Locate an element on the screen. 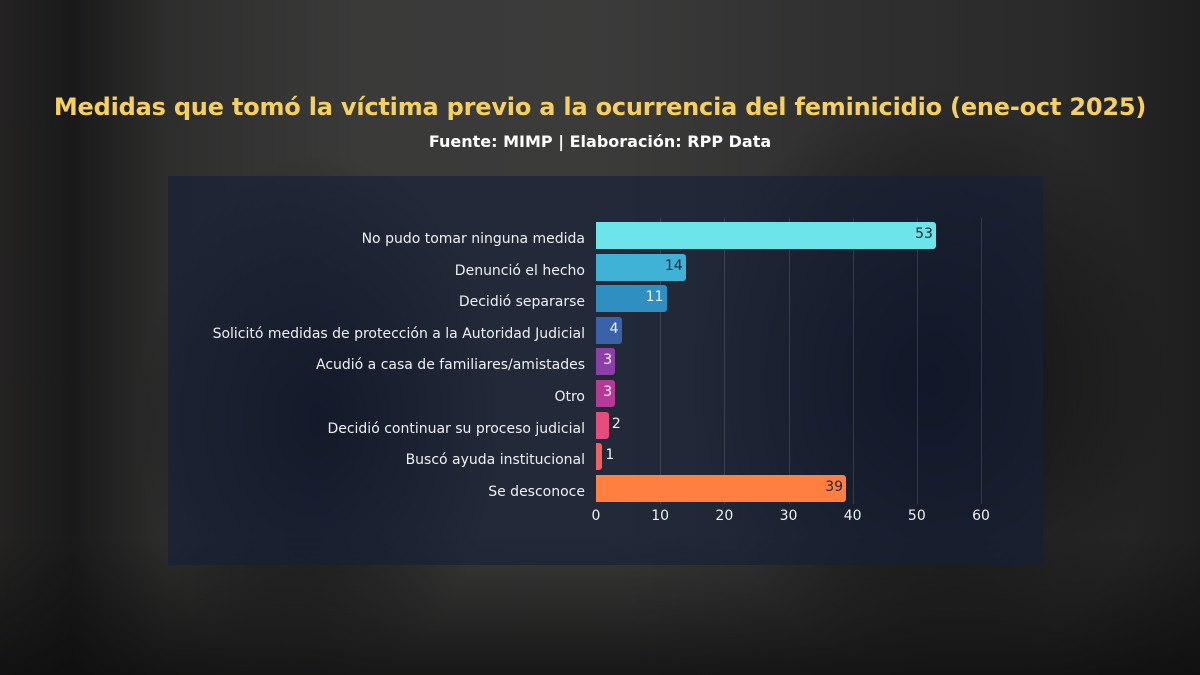 The width and height of the screenshot is (1200, 675). category-label: Denunció el hecho is located at coordinates (519, 270).